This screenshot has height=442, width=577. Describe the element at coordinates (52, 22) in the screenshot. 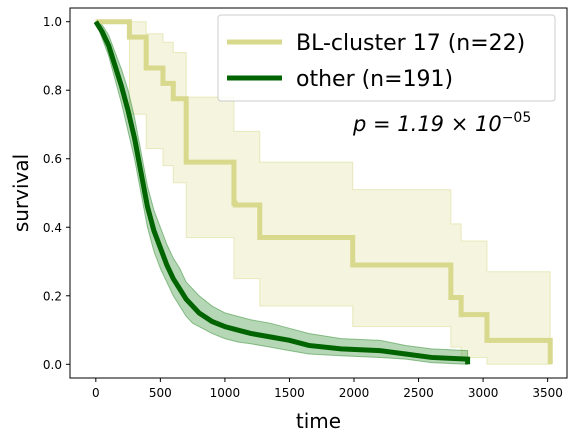

I see `y-tick-label: 1.0` at that location.